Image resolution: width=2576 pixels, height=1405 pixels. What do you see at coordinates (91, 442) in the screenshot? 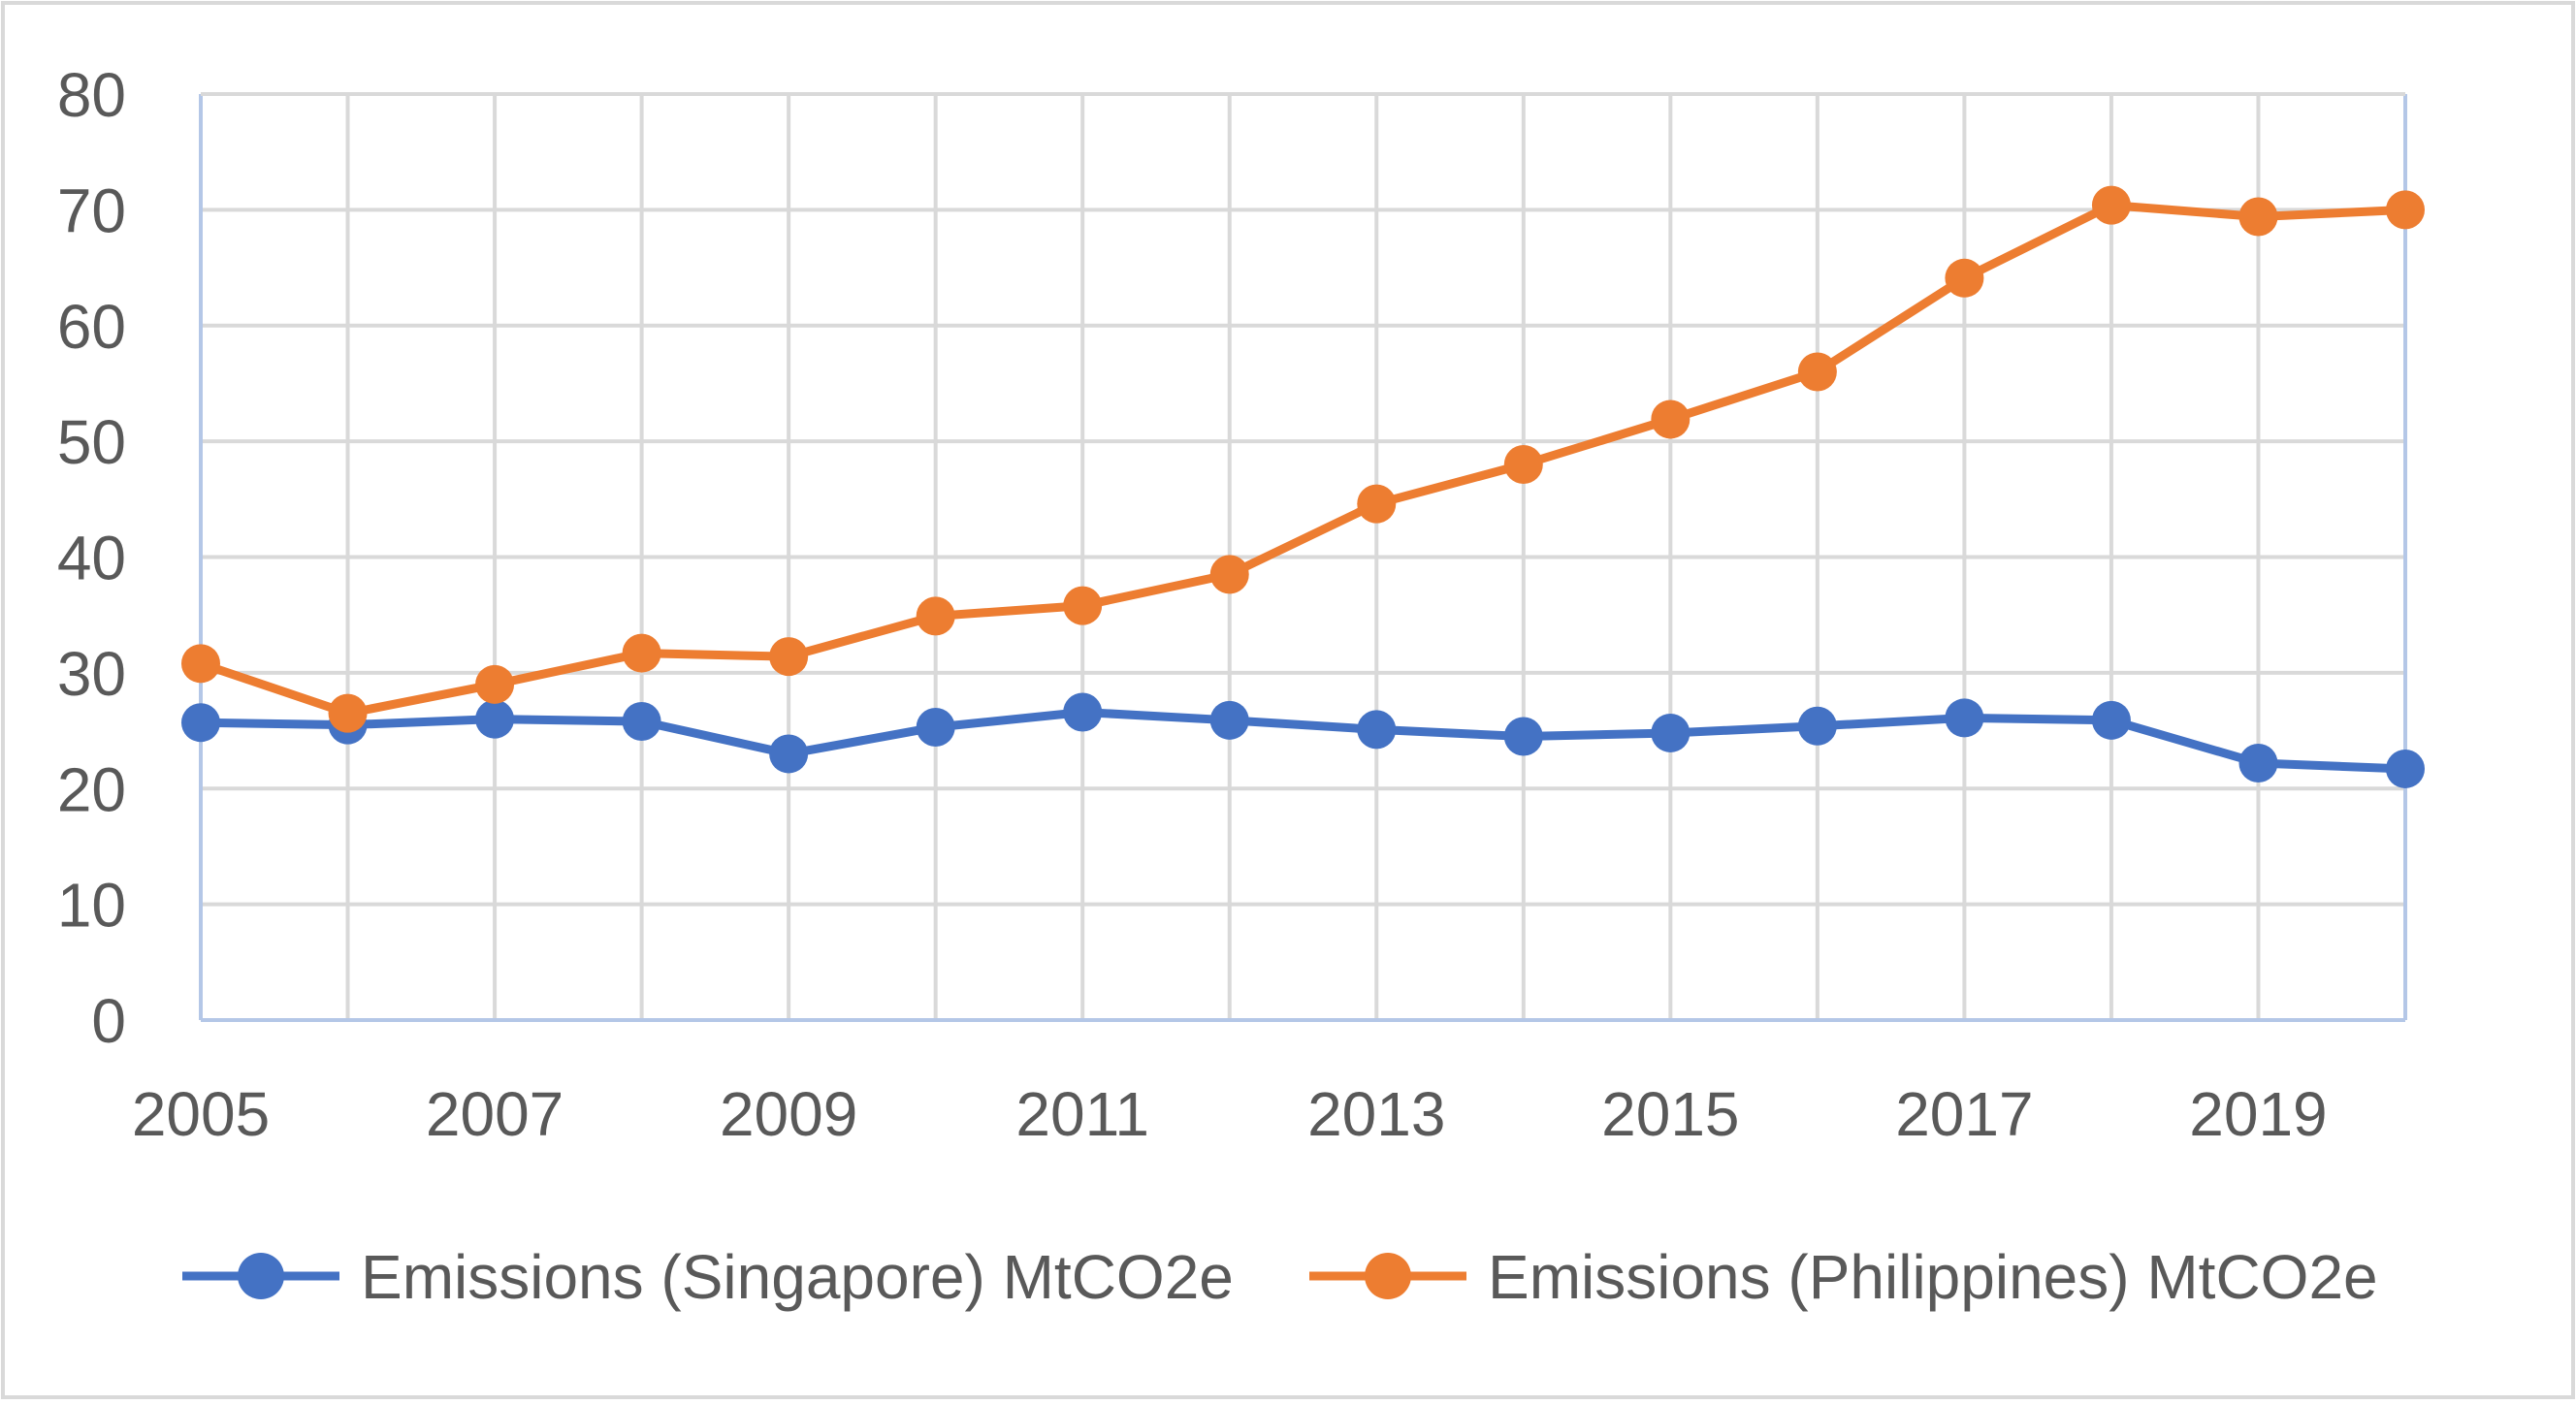
I see `y-tick-label: 50` at bounding box center [91, 442].